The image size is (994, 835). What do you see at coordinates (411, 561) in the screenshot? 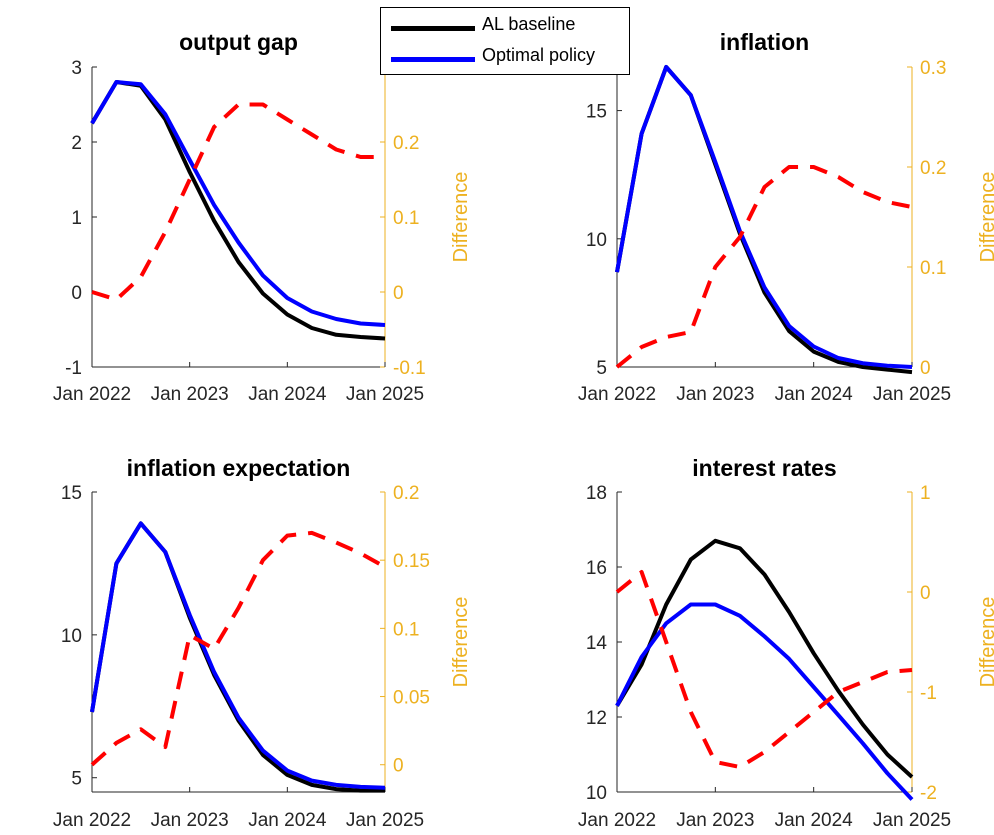
I see `right-tick-label: 0.15` at bounding box center [411, 561].